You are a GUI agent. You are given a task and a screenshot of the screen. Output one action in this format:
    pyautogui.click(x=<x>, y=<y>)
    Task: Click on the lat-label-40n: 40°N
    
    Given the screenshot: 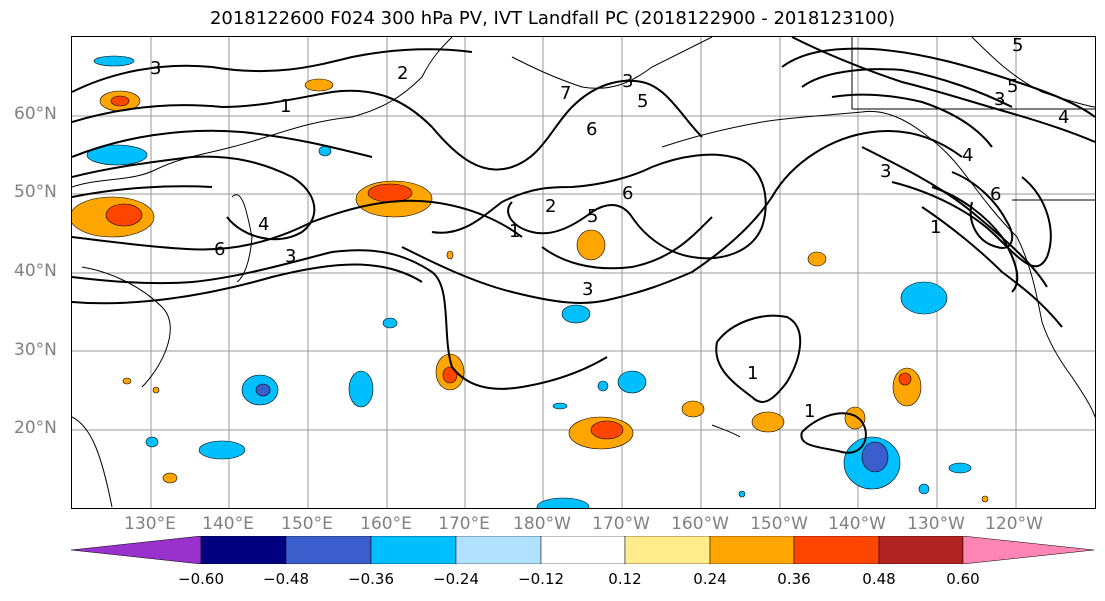 What is the action you would take?
    pyautogui.click(x=35, y=271)
    